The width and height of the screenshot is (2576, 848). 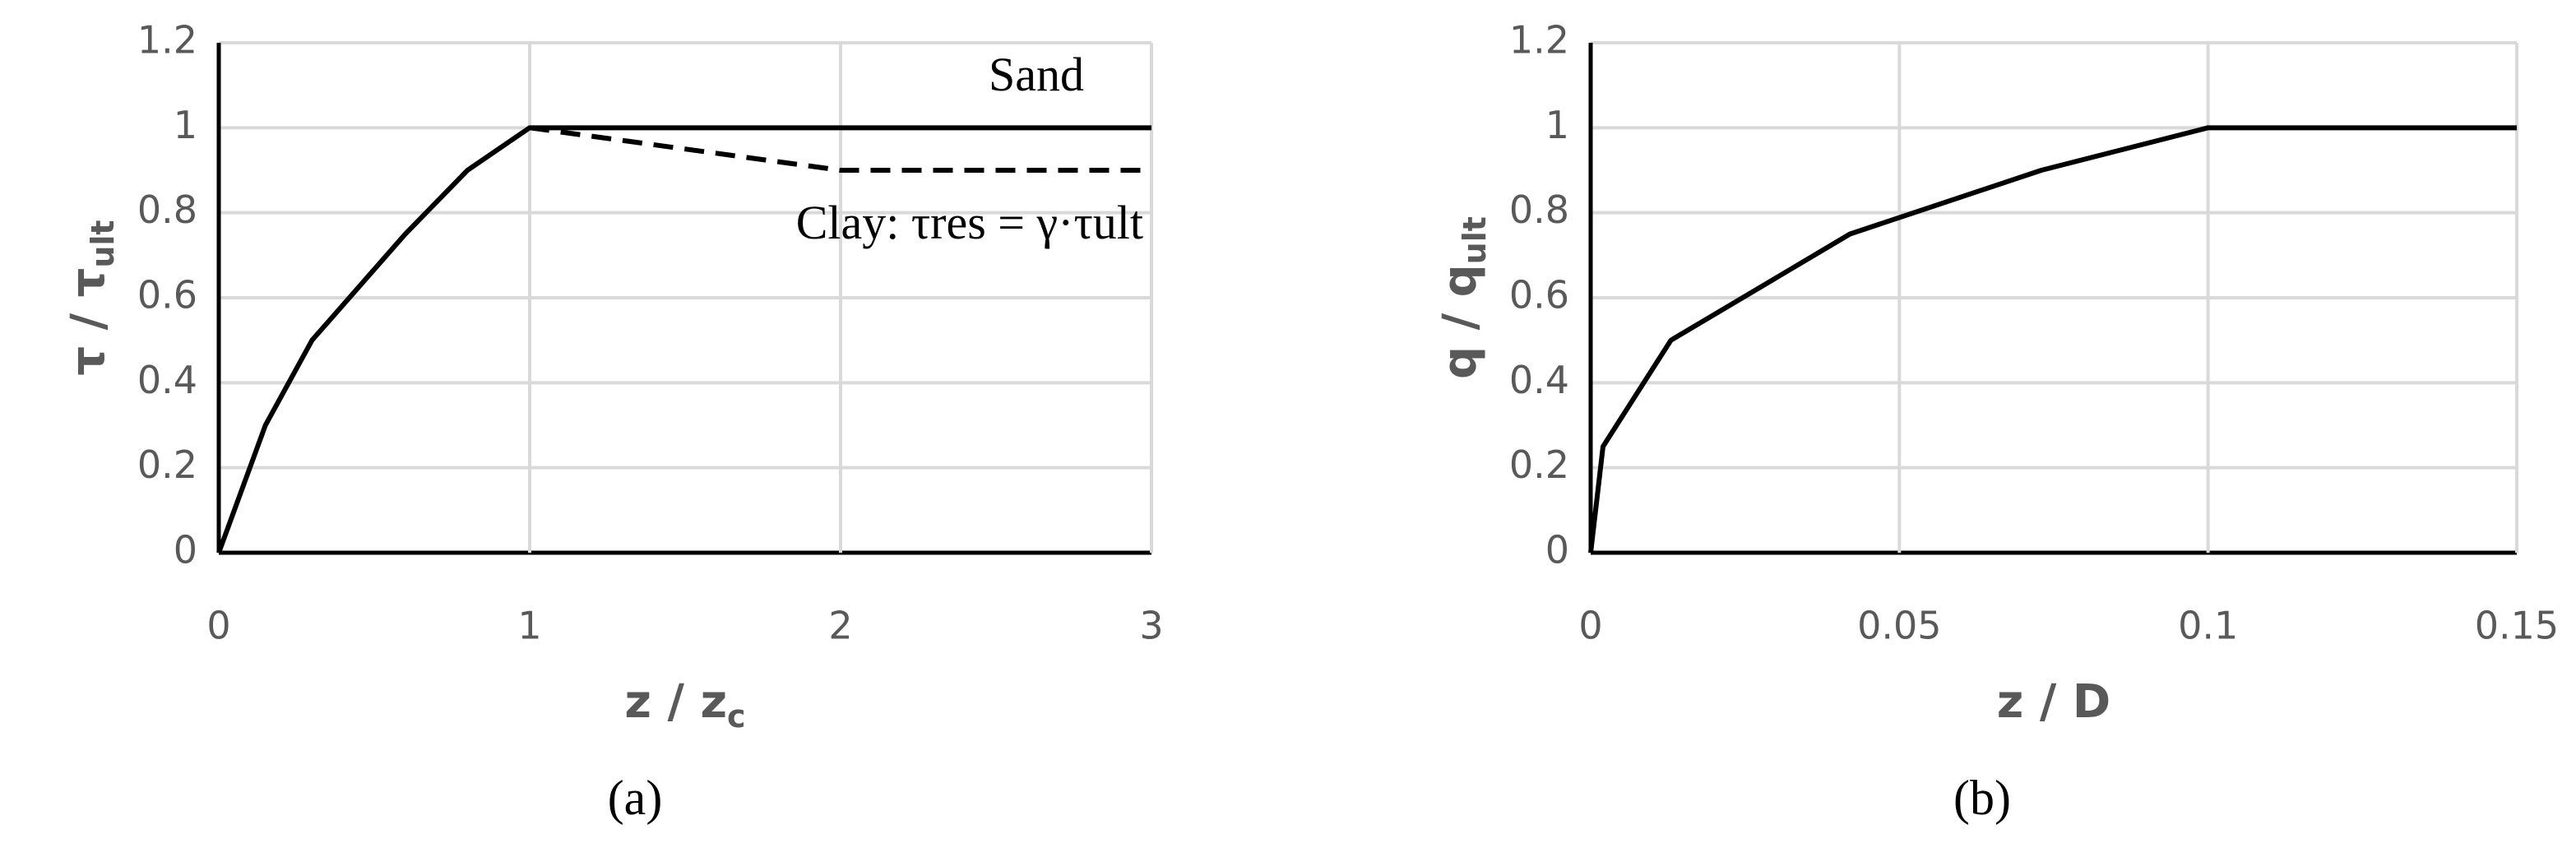 I want to click on x-tick-label: 0.05, so click(x=1899, y=626).